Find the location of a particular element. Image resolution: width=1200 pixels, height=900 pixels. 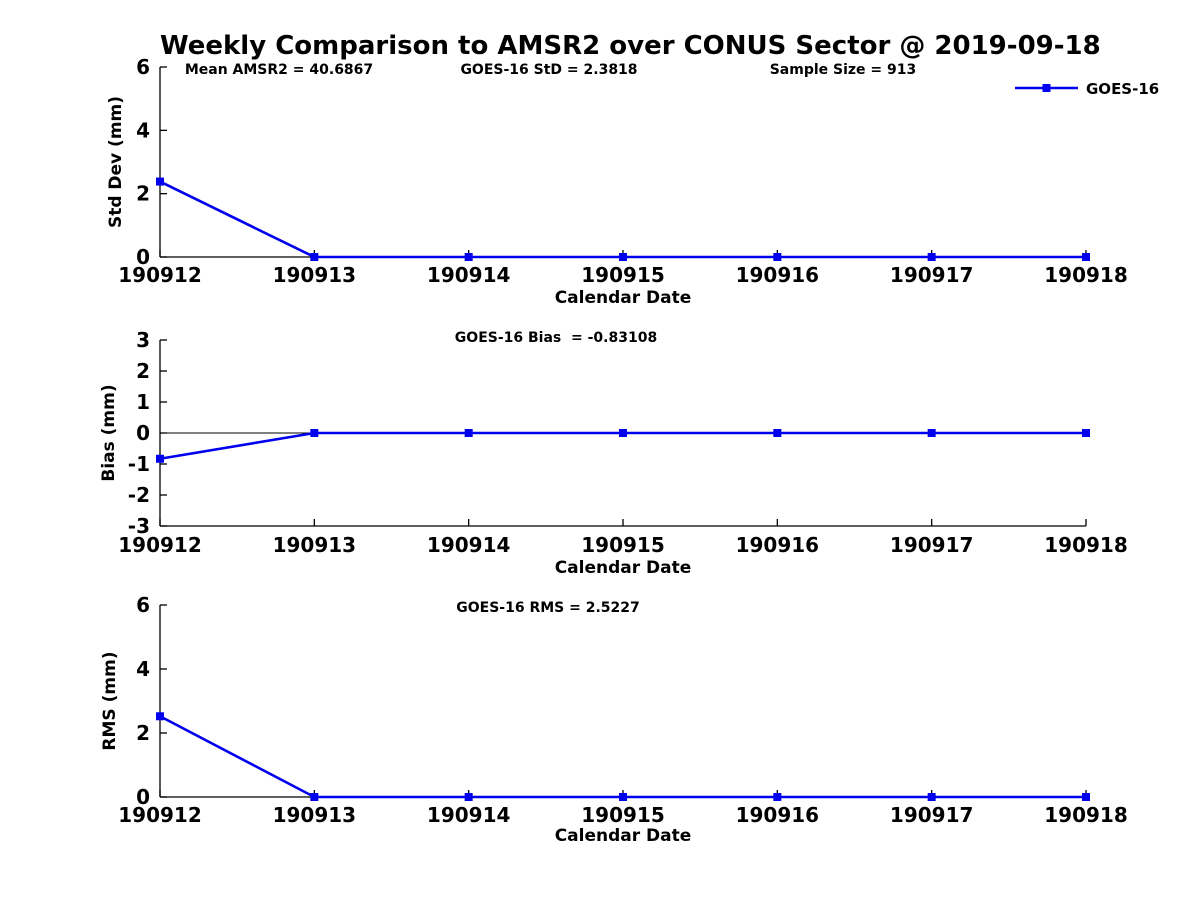

subplot-annotation: Mean AMSR2 = 40.6867 is located at coordinates (279, 70).